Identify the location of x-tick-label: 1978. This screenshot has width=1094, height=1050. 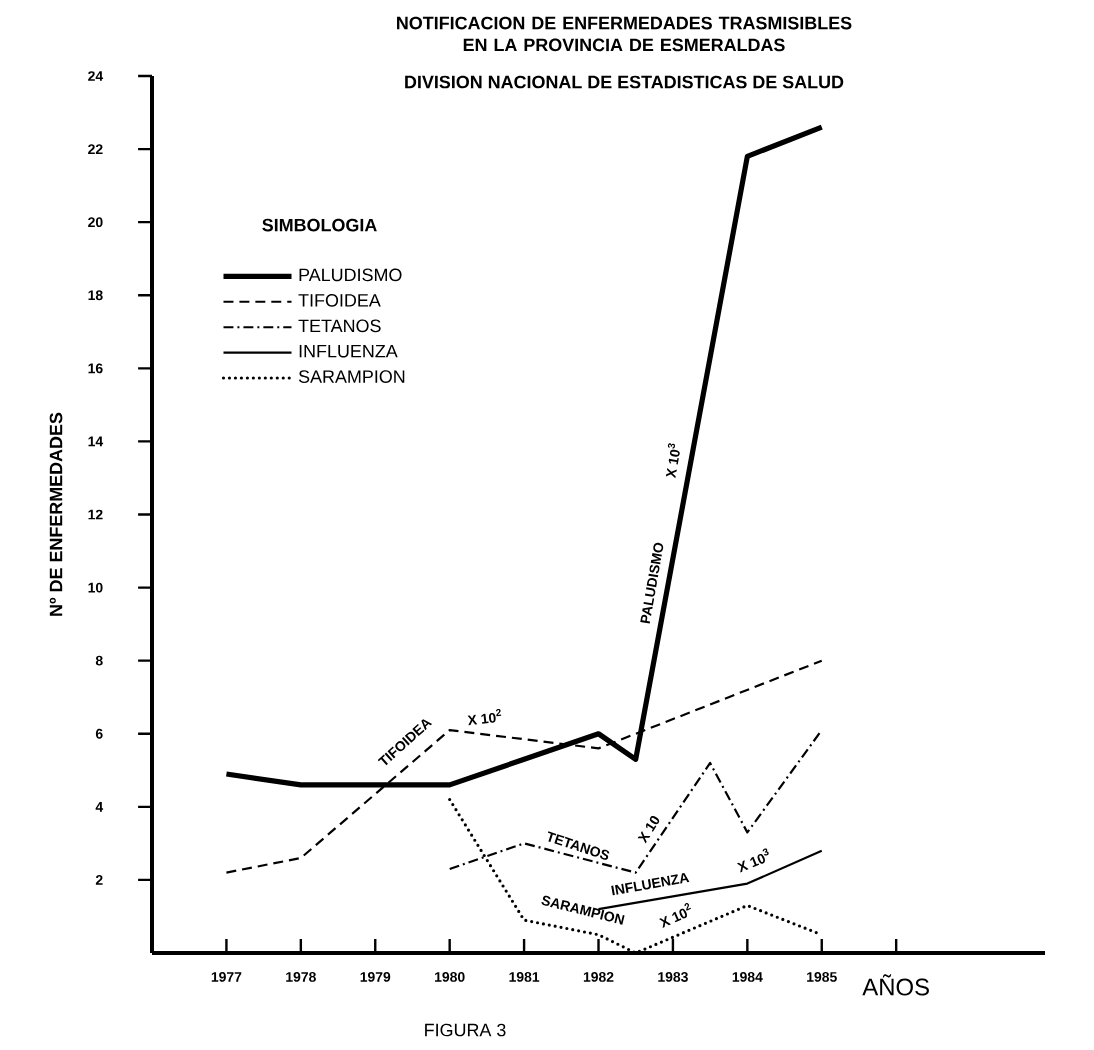
(301, 977).